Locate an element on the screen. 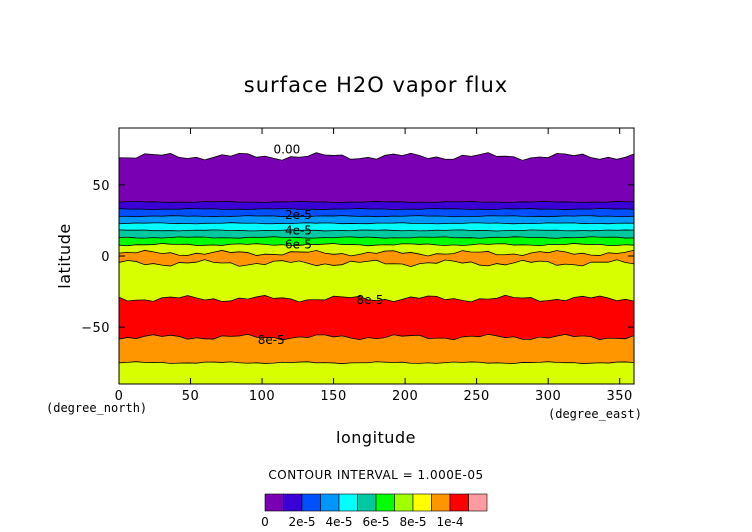 This screenshot has width=752, height=532. y-tick-label: 50 is located at coordinates (101, 186).